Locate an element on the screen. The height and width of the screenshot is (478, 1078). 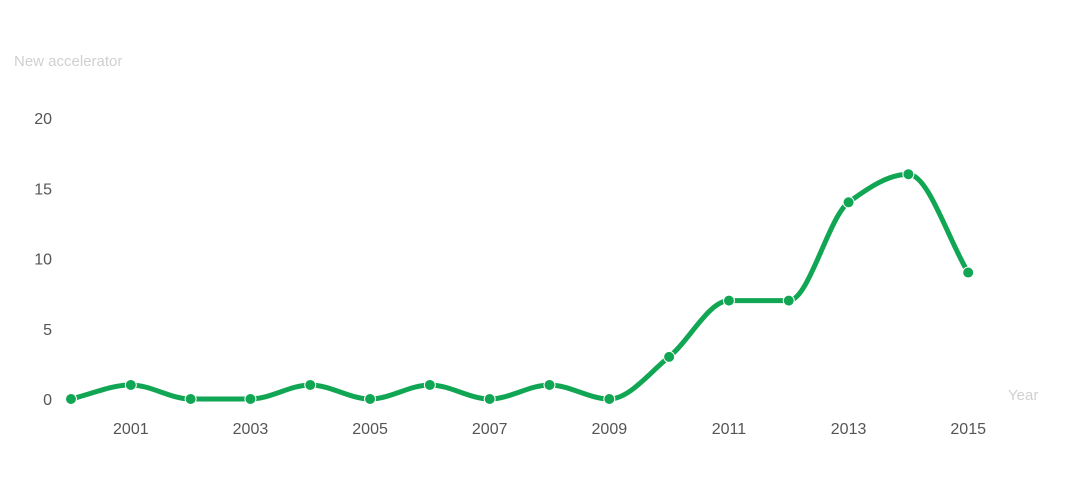
y-tick-label: 0 is located at coordinates (47, 400).